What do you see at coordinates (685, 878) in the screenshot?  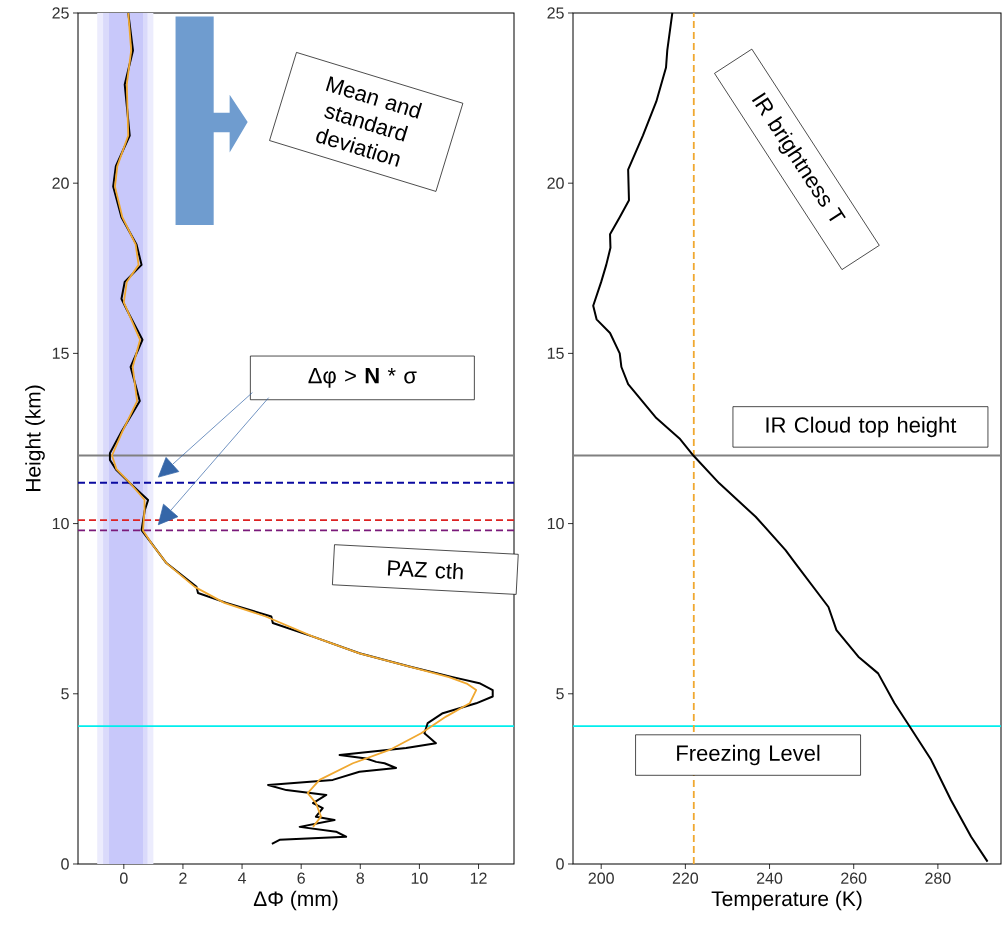 I see `x-tick-label: 220` at bounding box center [685, 878].